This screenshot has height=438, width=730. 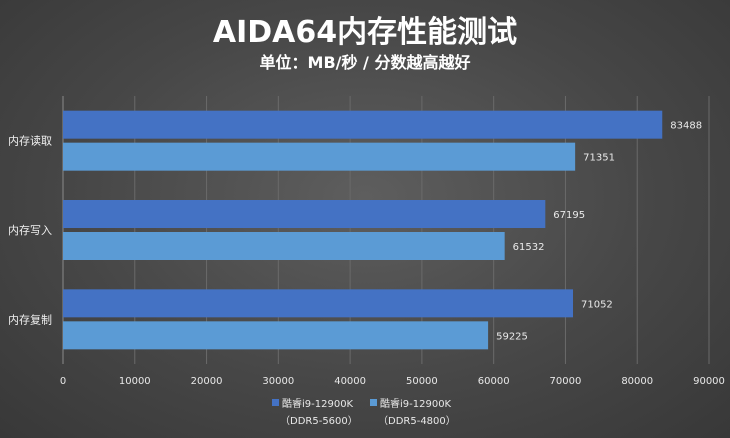 I want to click on legend-label-sub: （DDR5-5600）, so click(x=319, y=421).